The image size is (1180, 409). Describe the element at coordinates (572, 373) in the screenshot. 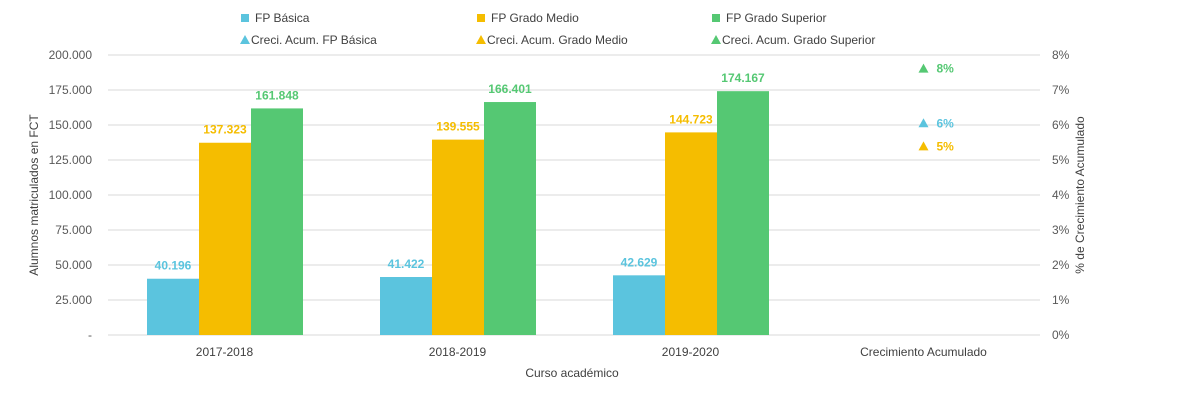

I see `x-axis-title: Curso académico` at that location.